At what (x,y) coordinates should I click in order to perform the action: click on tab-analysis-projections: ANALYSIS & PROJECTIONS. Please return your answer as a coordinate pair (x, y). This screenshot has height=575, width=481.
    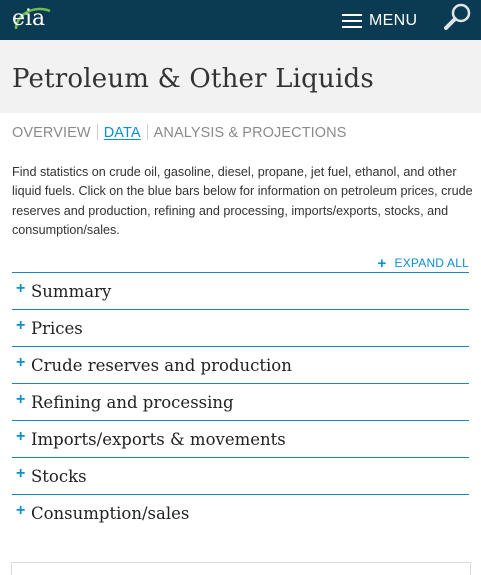
    Looking at the image, I should click on (250, 133).